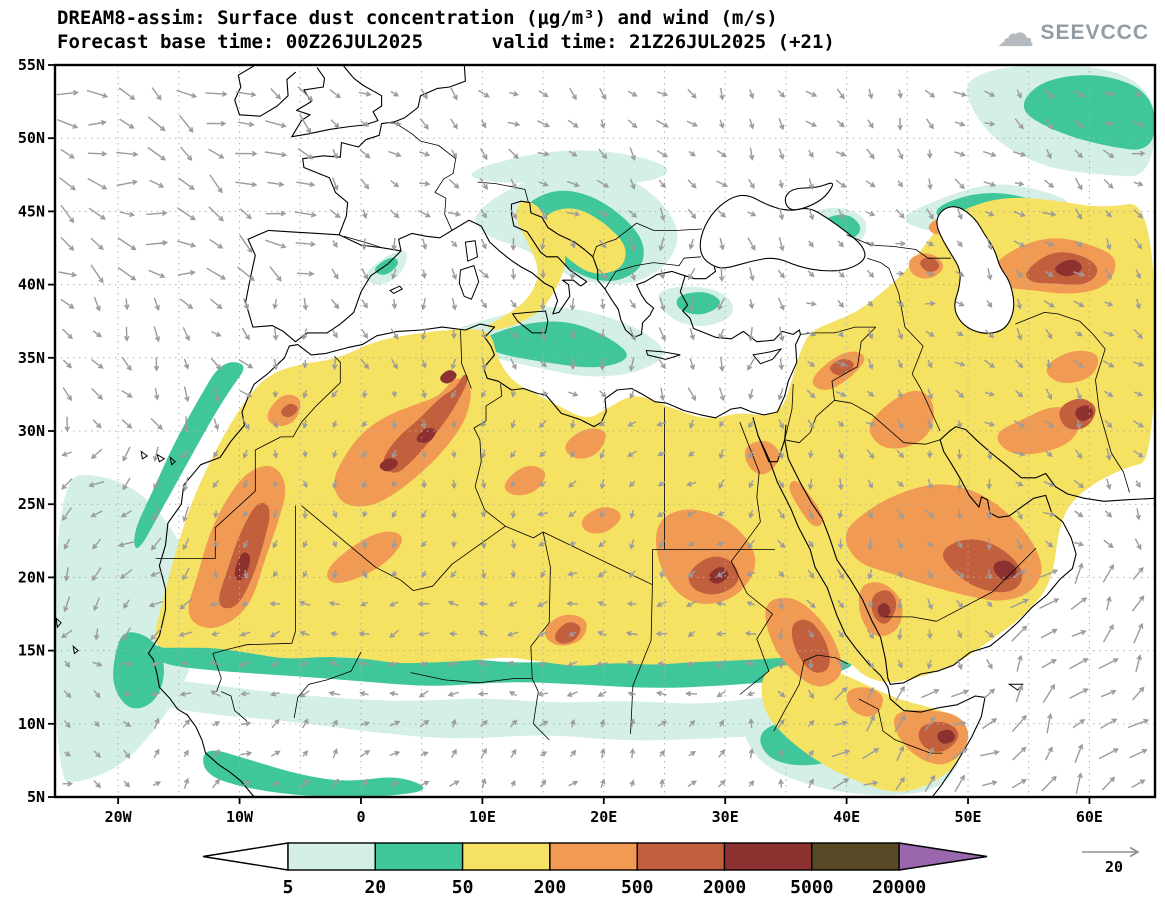  Describe the element at coordinates (31, 651) in the screenshot. I see `lat-tick-label: 15N` at that location.